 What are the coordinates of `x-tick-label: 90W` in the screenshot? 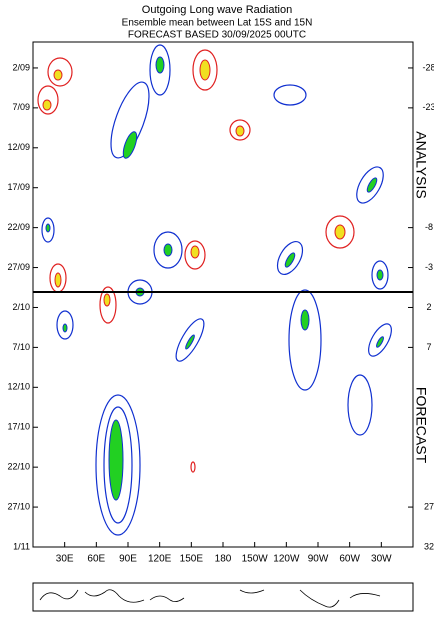 It's located at (318, 559).